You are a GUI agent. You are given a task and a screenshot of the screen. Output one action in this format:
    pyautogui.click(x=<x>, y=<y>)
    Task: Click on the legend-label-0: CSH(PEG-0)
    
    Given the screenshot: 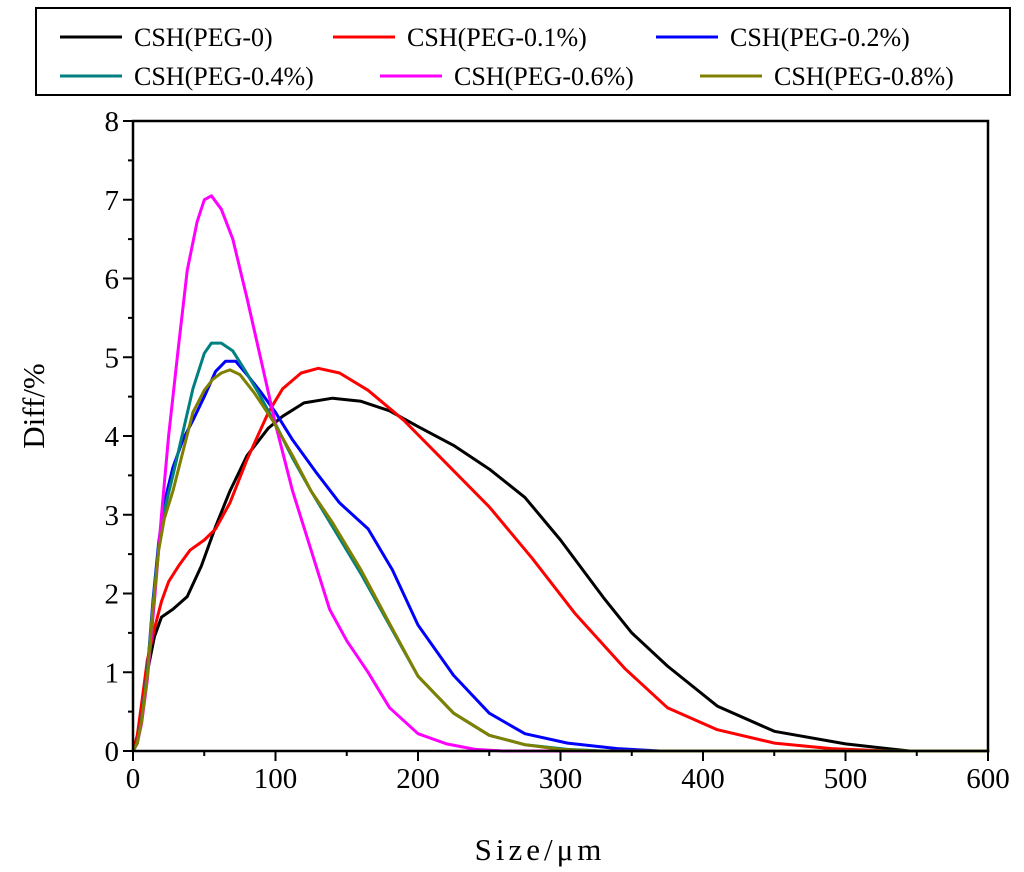 What is the action you would take?
    pyautogui.click(x=203, y=37)
    